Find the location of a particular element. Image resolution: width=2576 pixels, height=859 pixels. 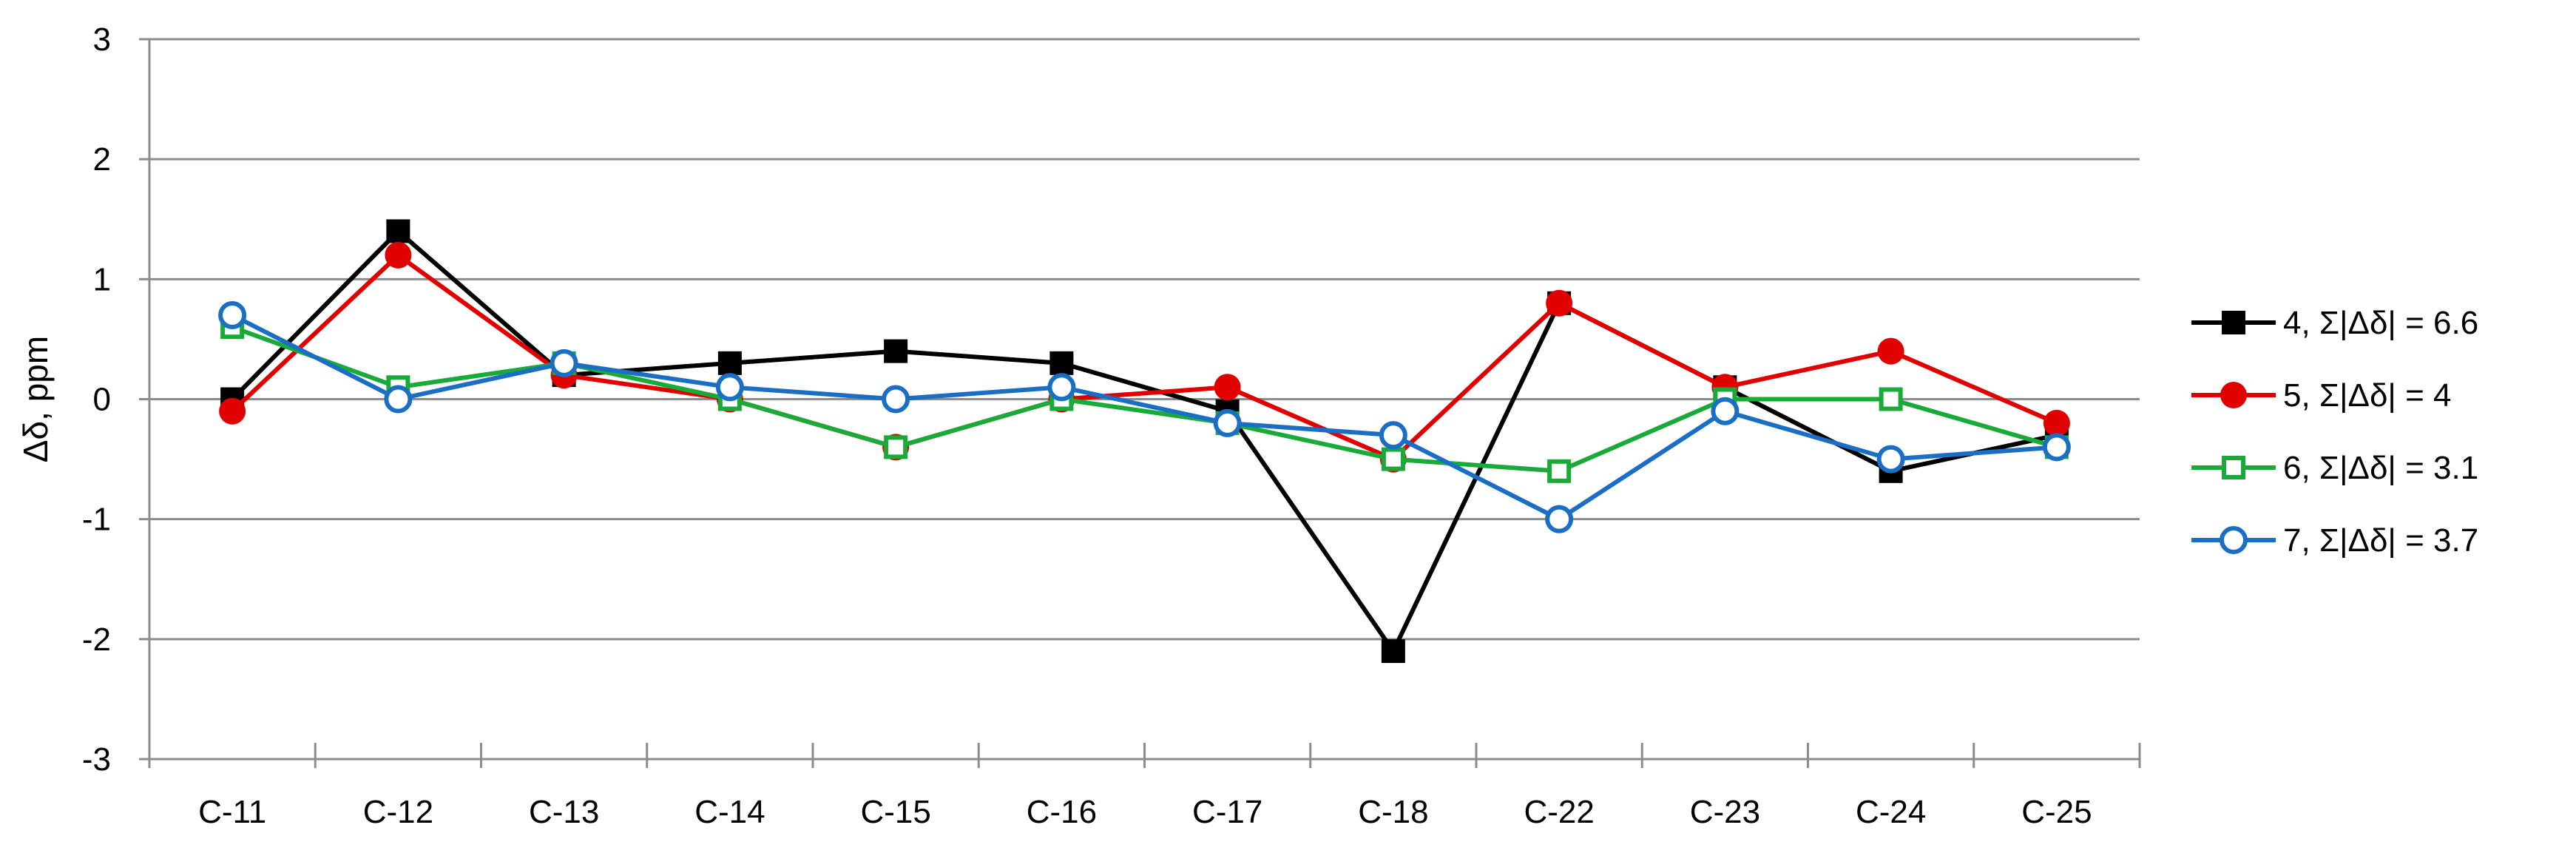

y-axis-title: Δδ, ppm is located at coordinates (35, 399).